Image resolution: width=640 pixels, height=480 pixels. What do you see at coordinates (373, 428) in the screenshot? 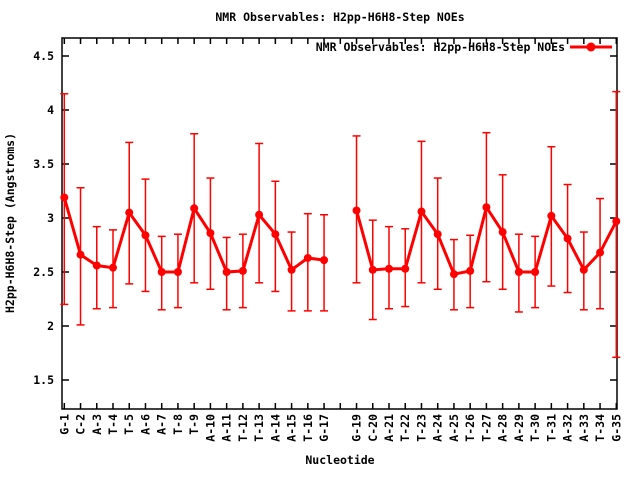
I see `x-tick-label: C-20` at bounding box center [373, 428].